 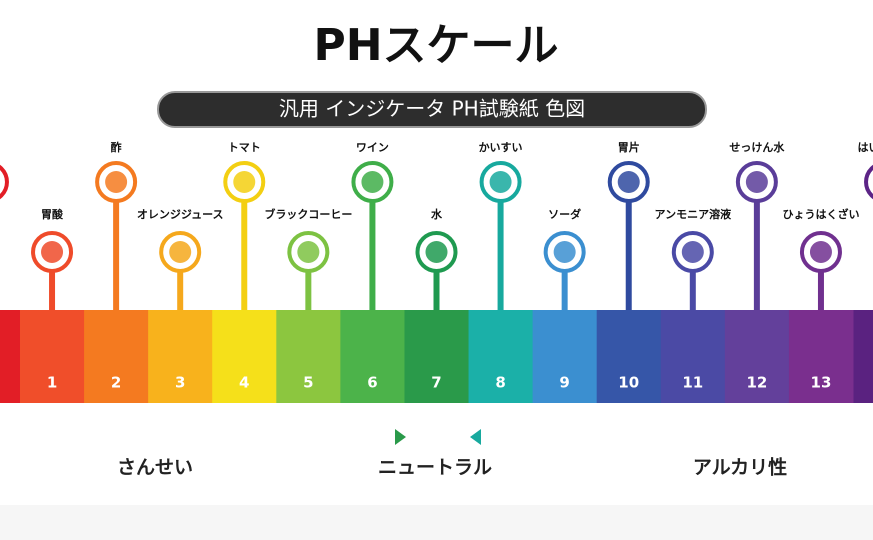 What do you see at coordinates (308, 214) in the screenshot?
I see `item-label: ブラックコーヒー` at bounding box center [308, 214].